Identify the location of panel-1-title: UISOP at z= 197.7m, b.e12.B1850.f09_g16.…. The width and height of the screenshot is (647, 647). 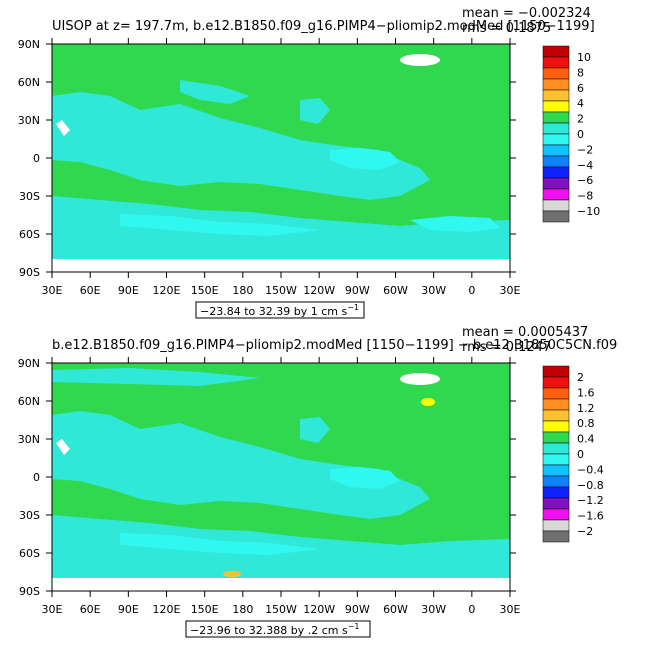
(323, 26).